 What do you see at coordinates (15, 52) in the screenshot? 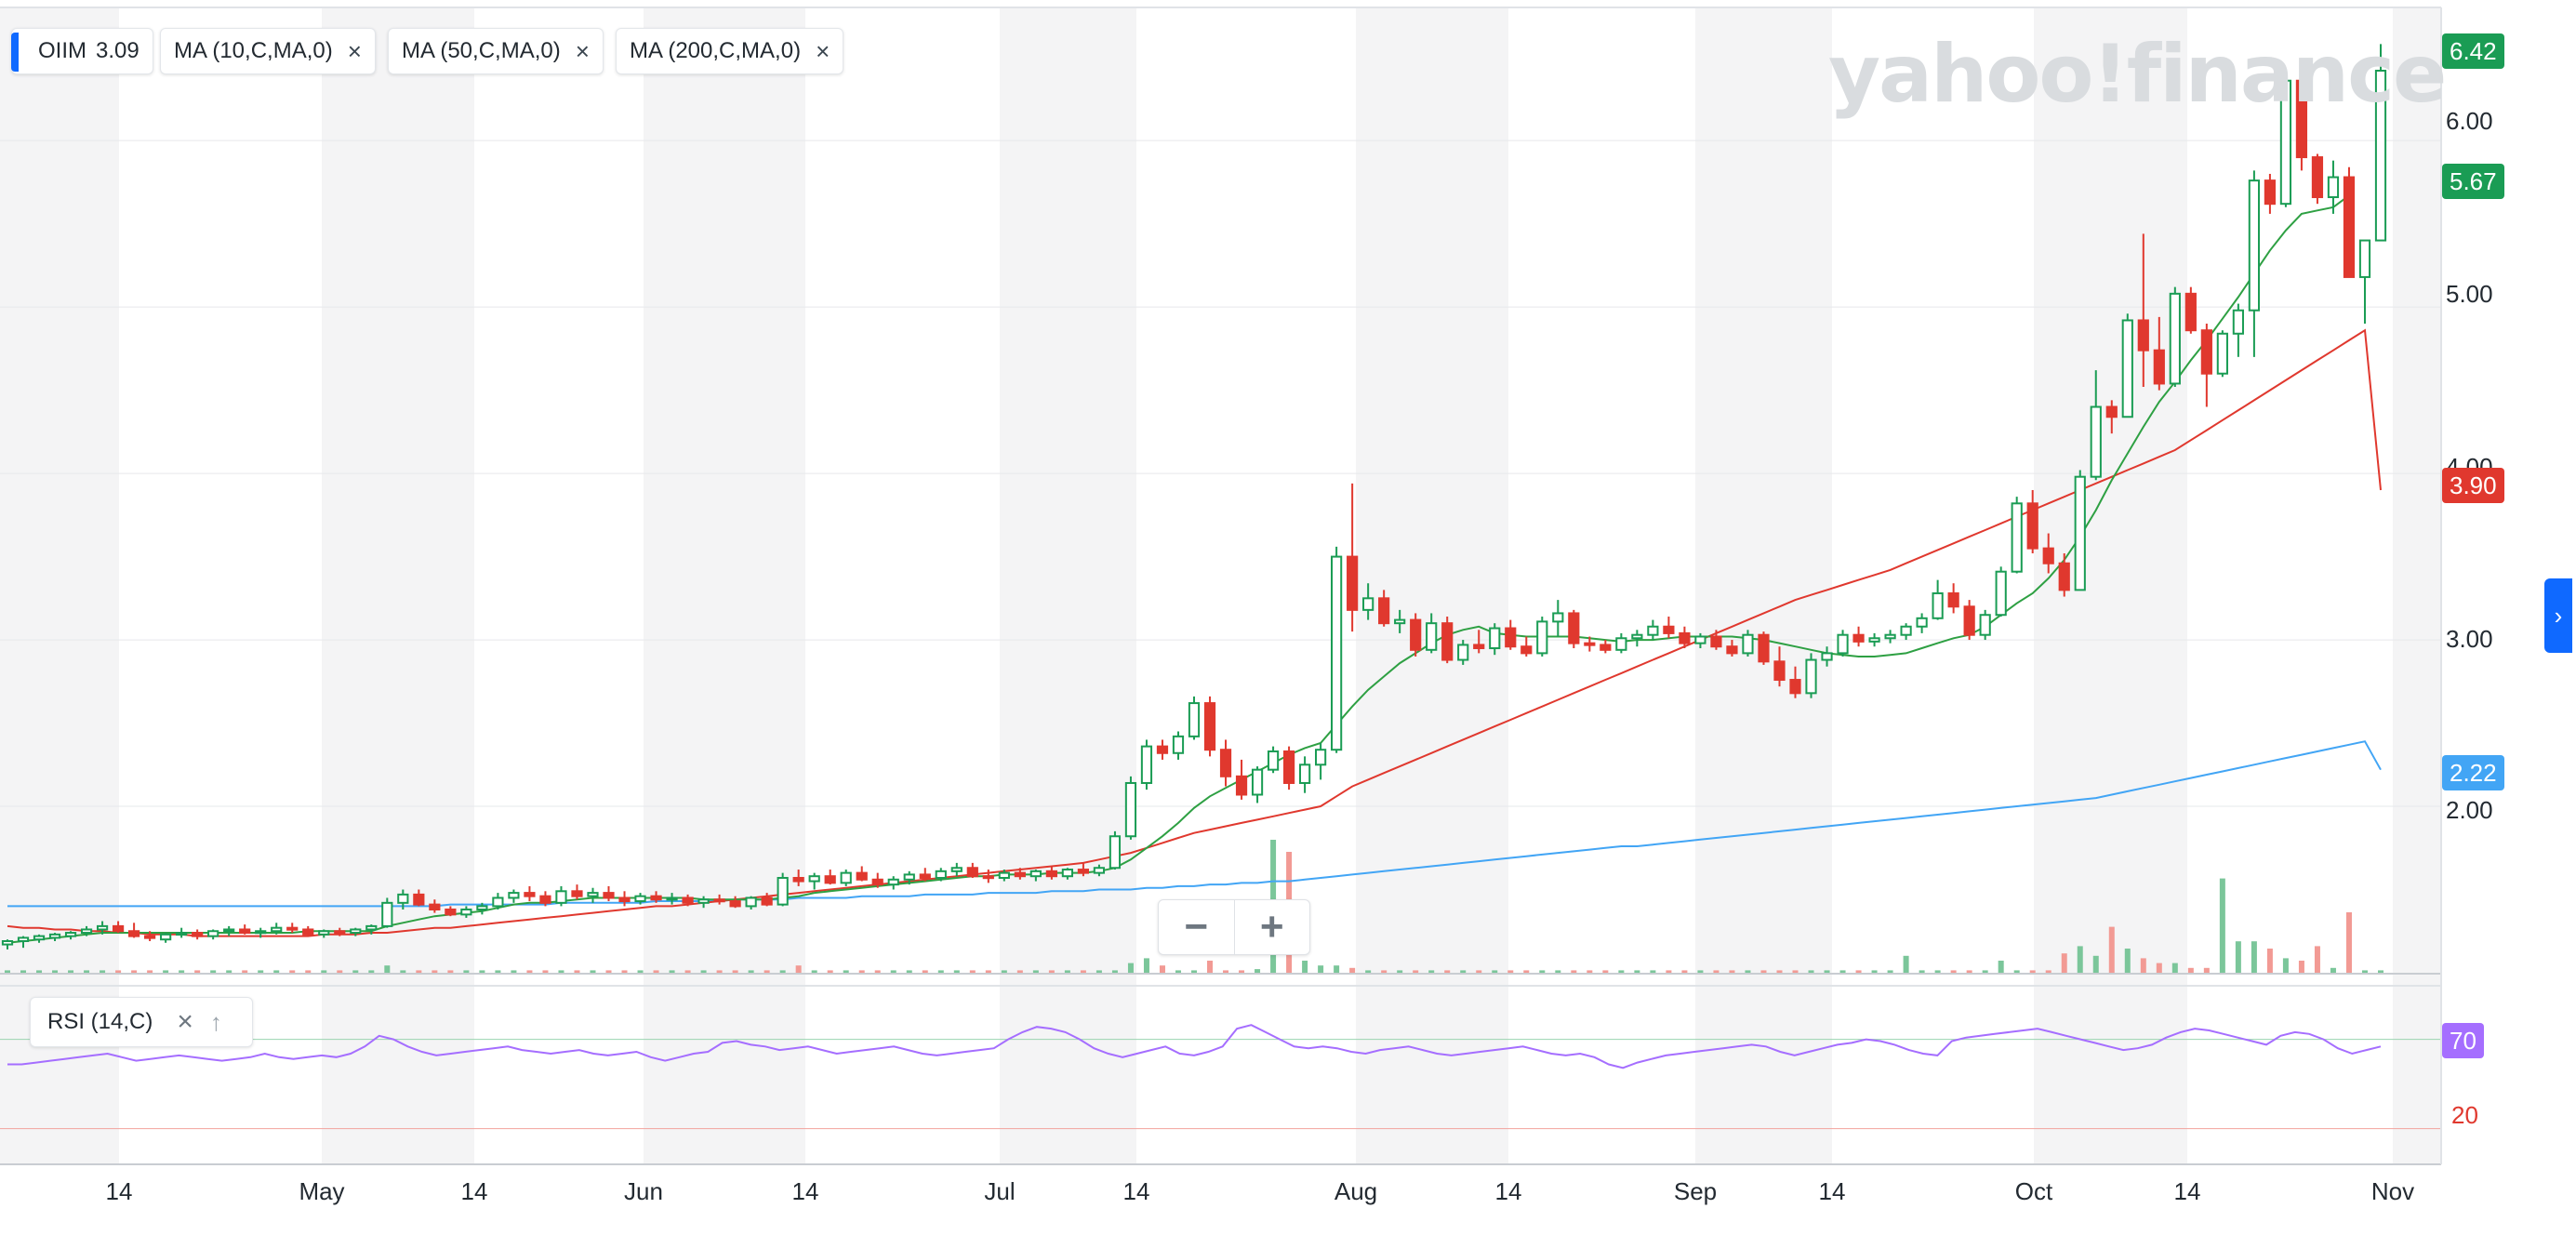
I see `symbol-color-bar` at bounding box center [15, 52].